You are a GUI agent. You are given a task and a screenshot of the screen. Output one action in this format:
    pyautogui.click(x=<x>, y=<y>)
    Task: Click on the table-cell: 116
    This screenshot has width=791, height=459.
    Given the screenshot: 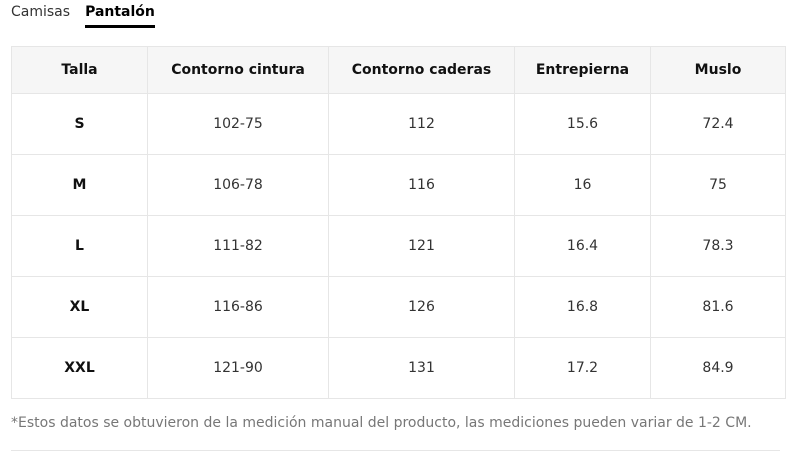 What is the action you would take?
    pyautogui.click(x=421, y=185)
    